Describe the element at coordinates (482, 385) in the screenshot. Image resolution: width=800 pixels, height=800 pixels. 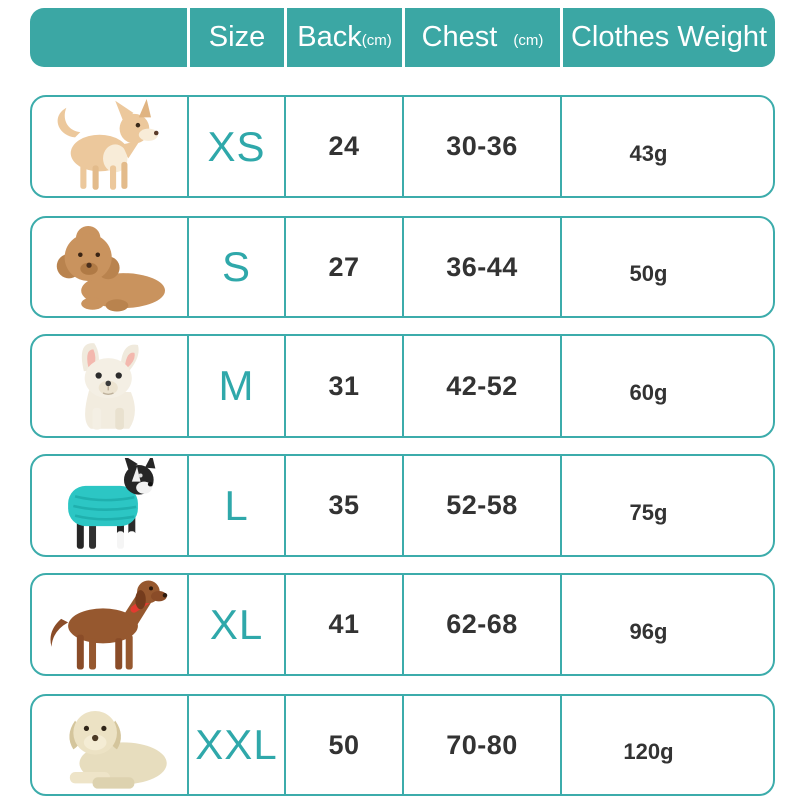
I see `chest-value: 42-52` at that location.